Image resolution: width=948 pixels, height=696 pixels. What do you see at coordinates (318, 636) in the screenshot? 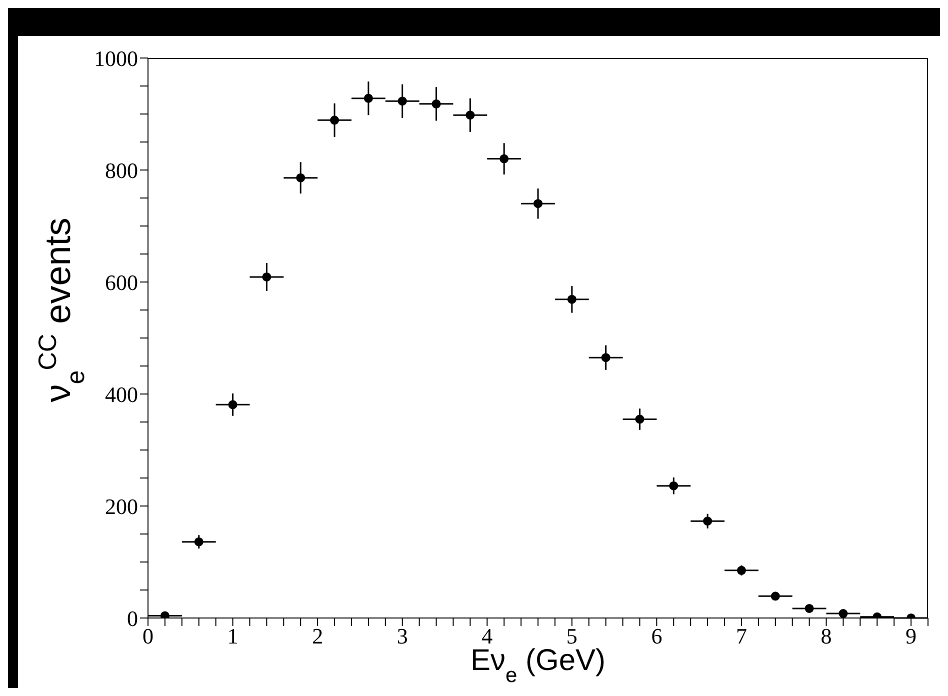
I see `x-tick-label: 2` at bounding box center [318, 636].